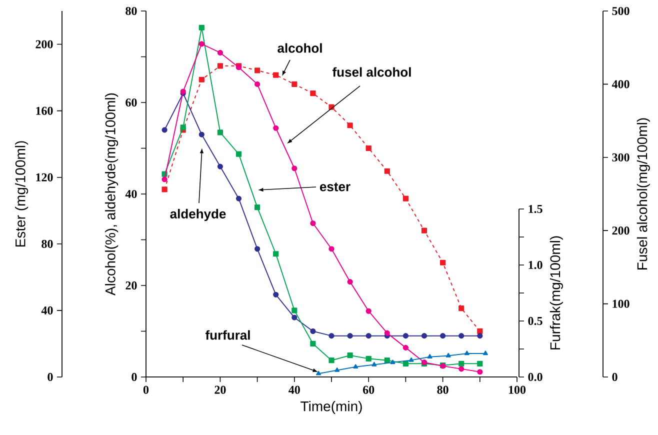 Image resolution: width=658 pixels, height=435 pixels. I want to click on y2-axis-title: Fusel alcohol(mg/100ml), so click(643, 194).